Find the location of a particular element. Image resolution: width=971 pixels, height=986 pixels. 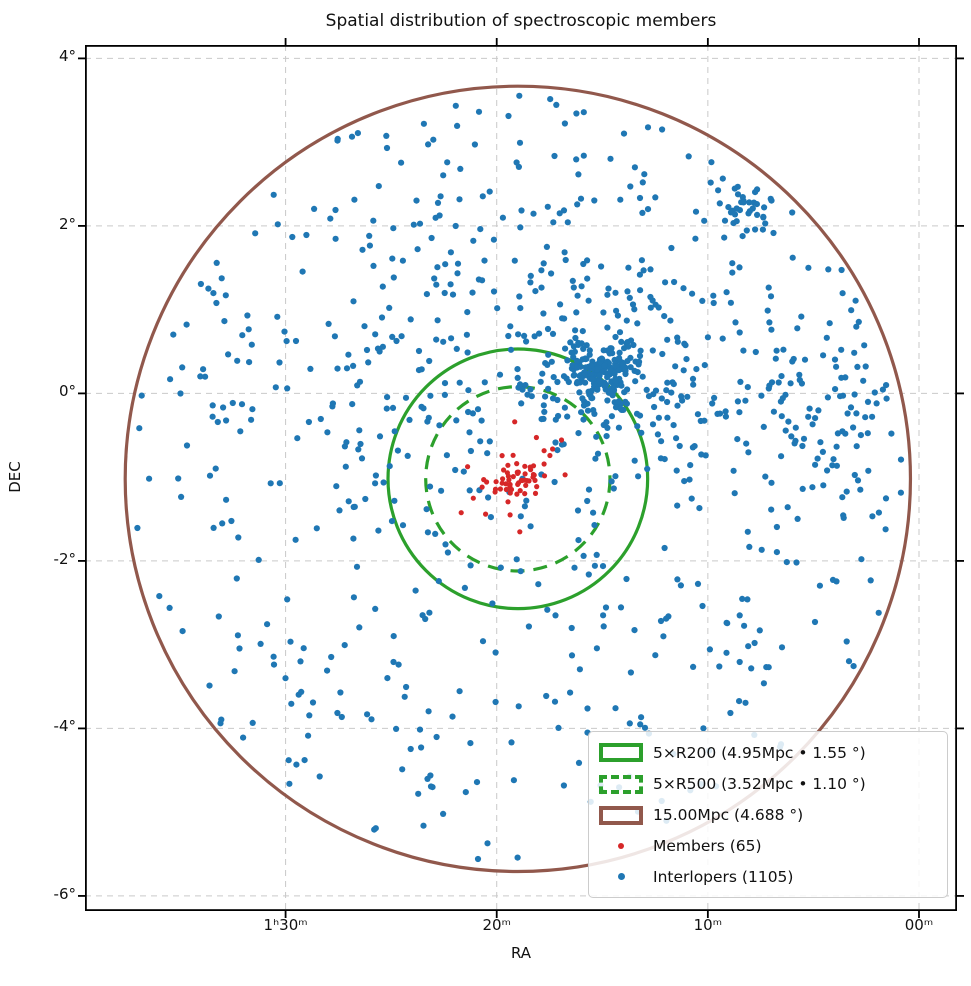

x-tick-label: 00ᵐ is located at coordinates (919, 925).